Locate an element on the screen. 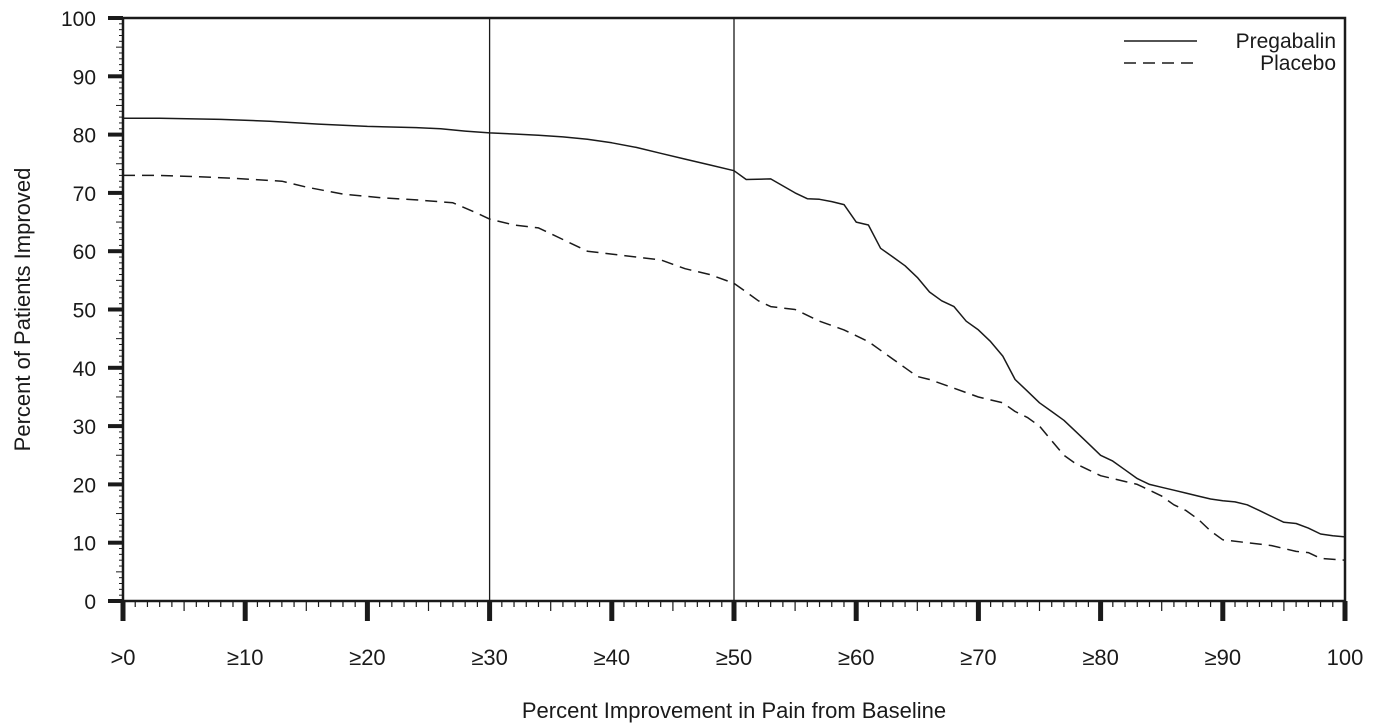  x-tick-label: ≥20 is located at coordinates (367, 657).